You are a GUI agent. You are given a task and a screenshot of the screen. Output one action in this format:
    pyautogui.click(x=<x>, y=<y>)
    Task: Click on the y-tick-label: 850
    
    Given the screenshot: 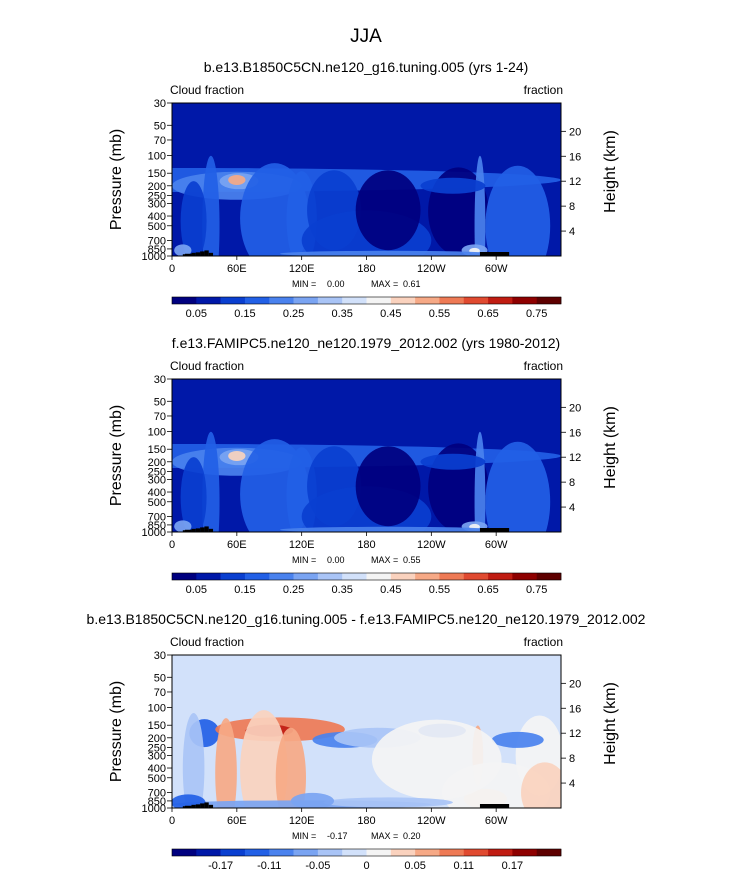 What is the action you would take?
    pyautogui.click(x=157, y=526)
    